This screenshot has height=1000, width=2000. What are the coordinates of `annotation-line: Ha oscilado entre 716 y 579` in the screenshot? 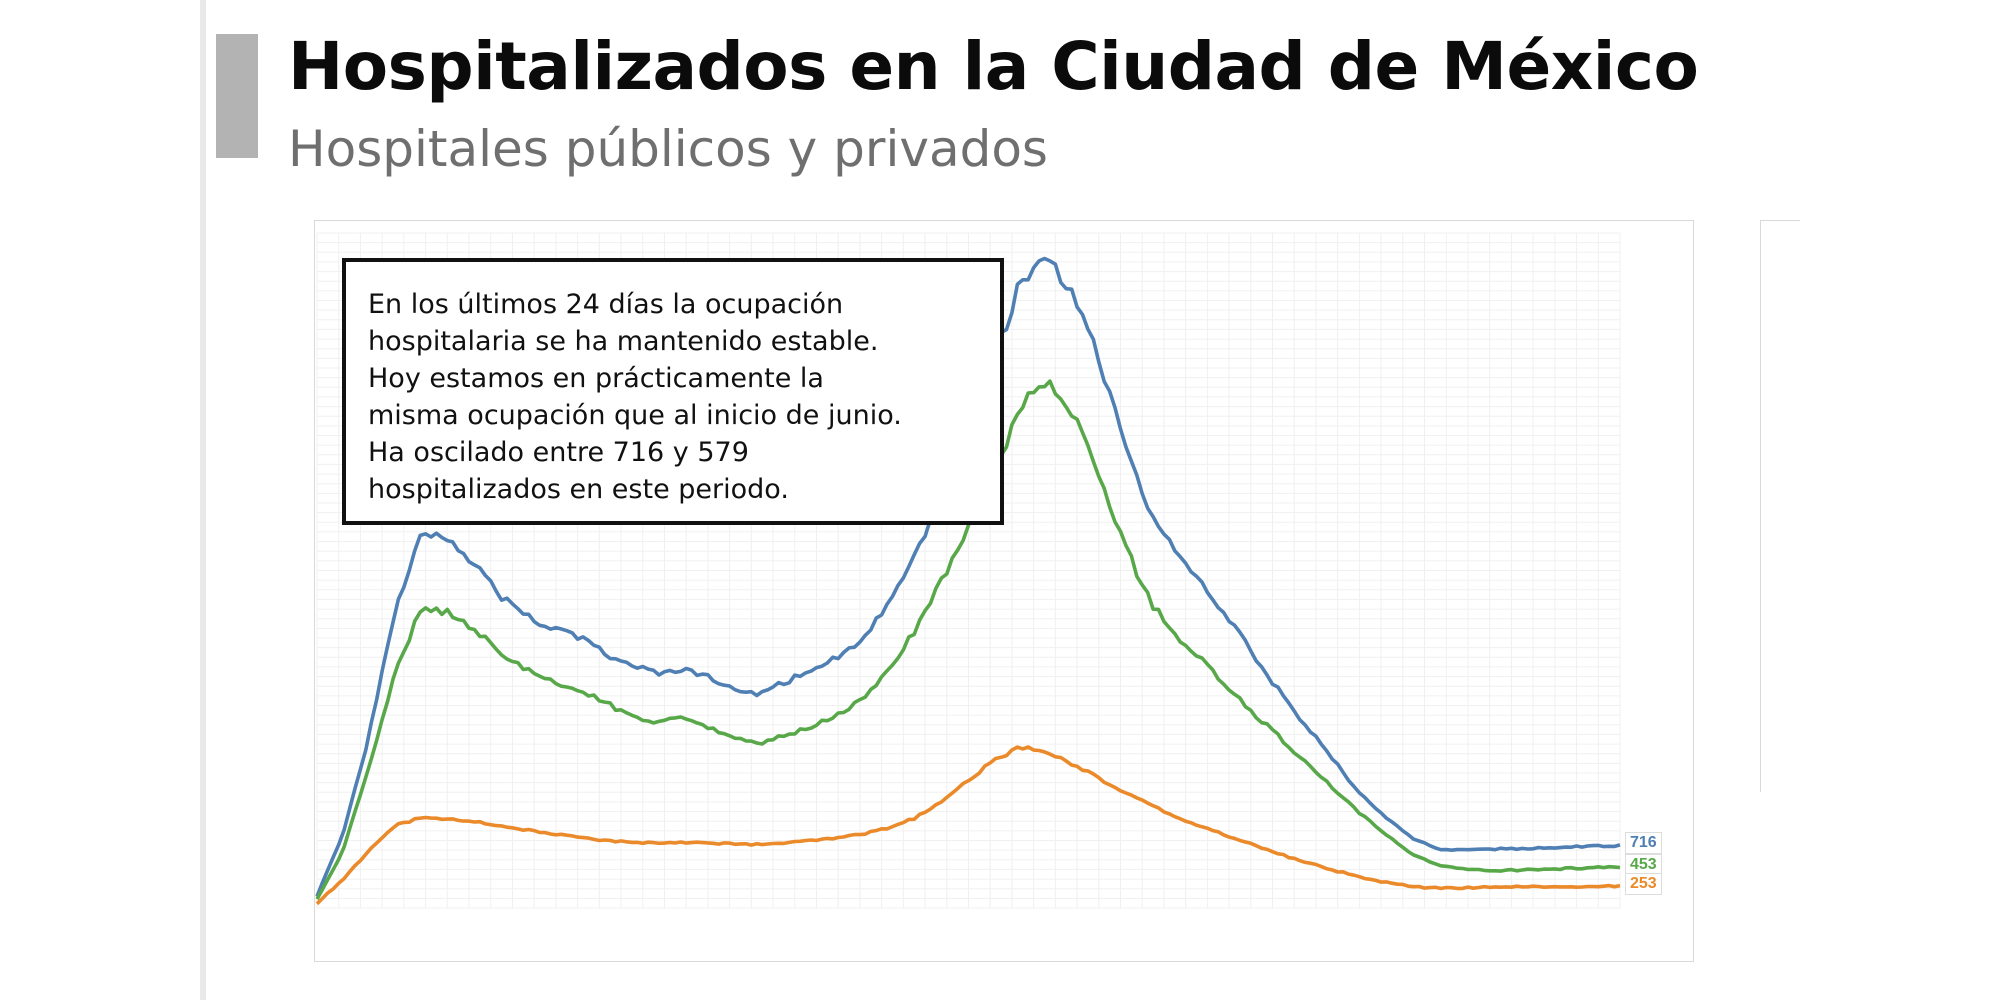 It's located at (558, 452).